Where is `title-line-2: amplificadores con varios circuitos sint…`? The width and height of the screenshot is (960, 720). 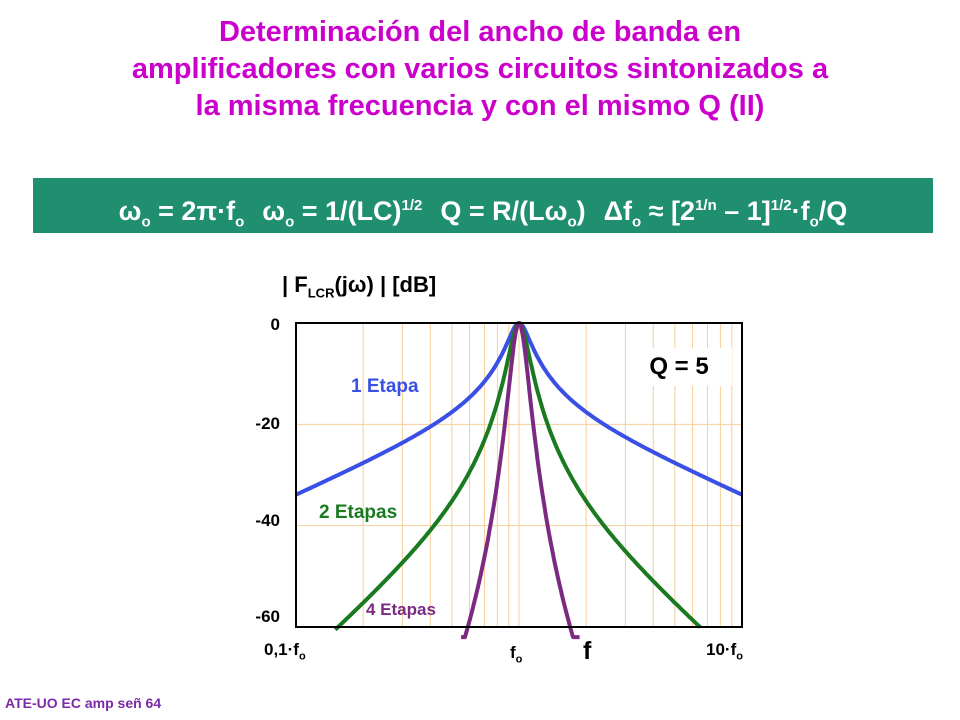
title-line-2: amplificadores con varios circuitos sint… is located at coordinates (480, 69).